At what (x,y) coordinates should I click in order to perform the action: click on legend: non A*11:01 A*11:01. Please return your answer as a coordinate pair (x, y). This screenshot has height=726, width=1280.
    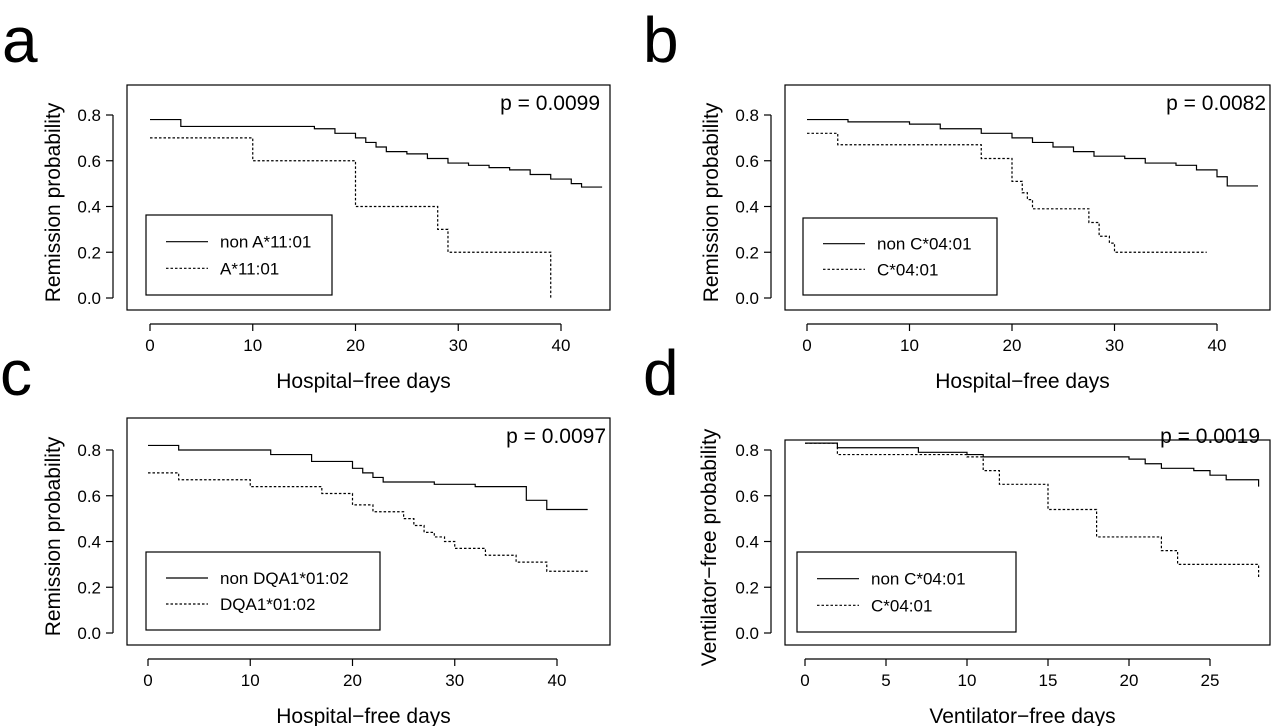
    Looking at the image, I should click on (239, 255).